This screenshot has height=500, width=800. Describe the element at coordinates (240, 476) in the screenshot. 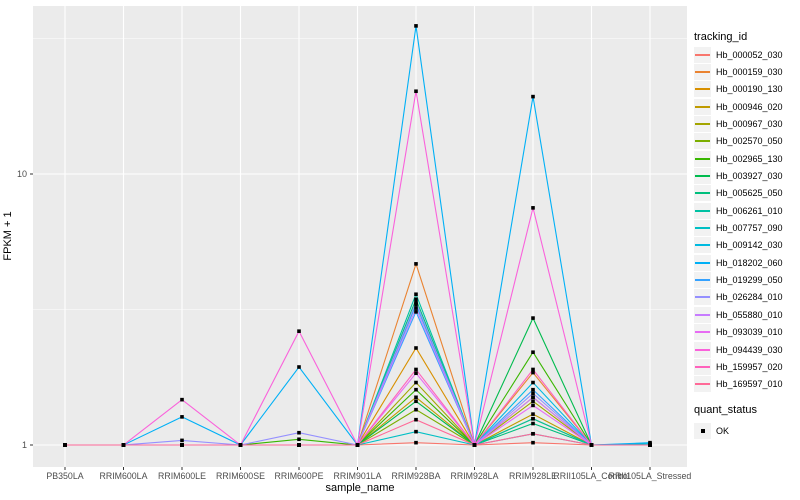

I see `x-tick-label: RRIM600SE` at that location.